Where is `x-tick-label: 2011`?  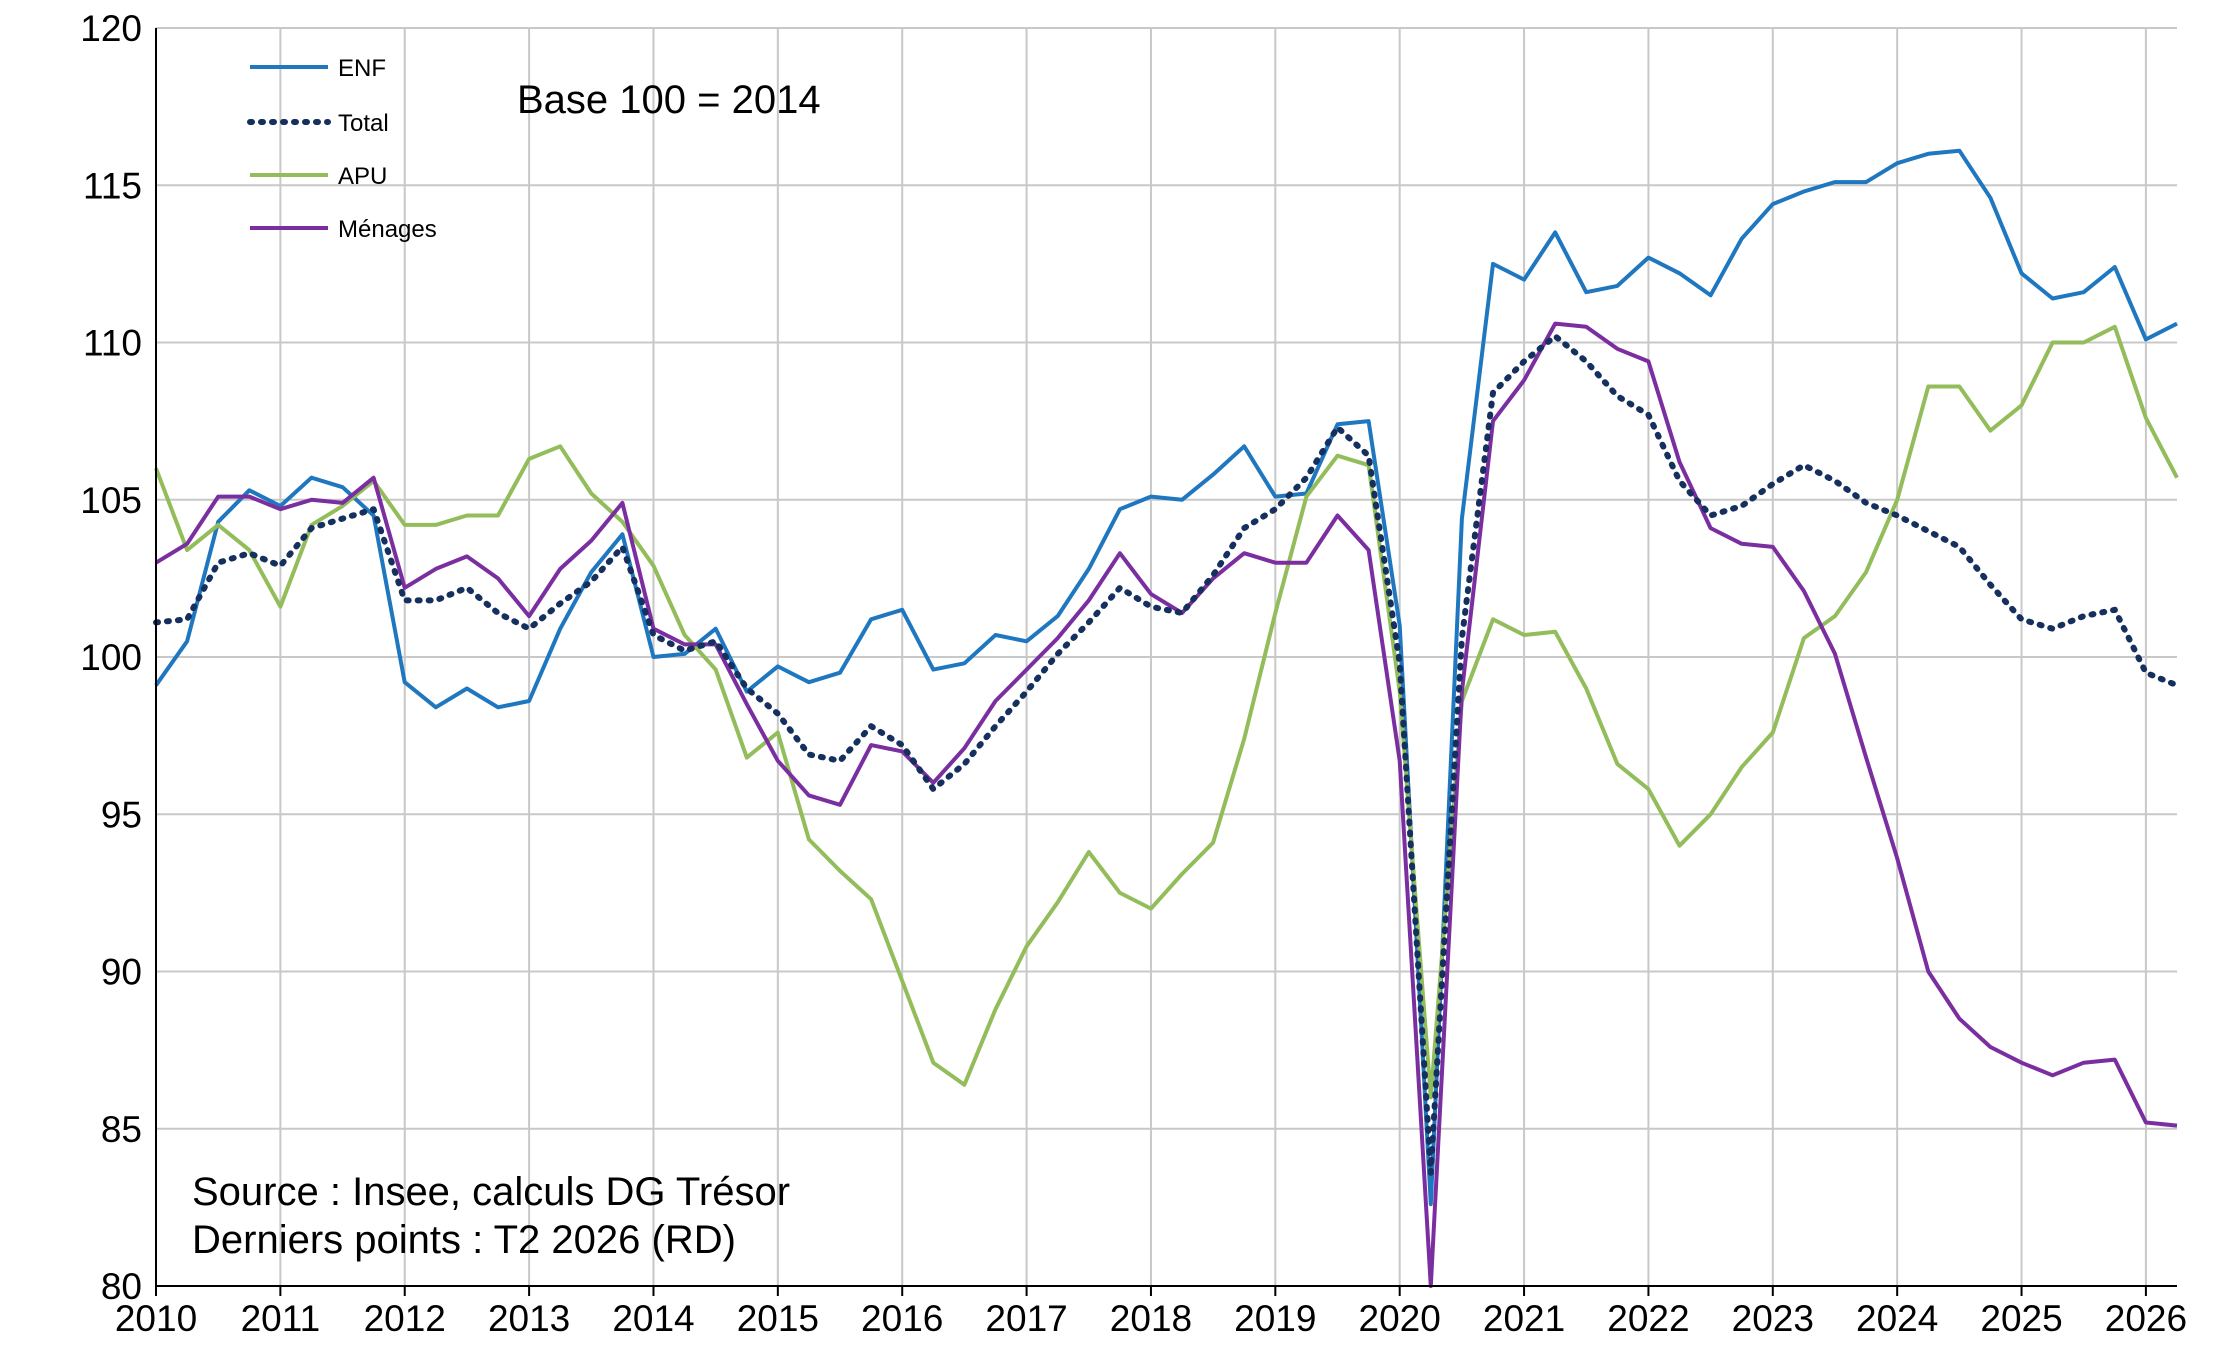 x-tick-label: 2011 is located at coordinates (281, 1318).